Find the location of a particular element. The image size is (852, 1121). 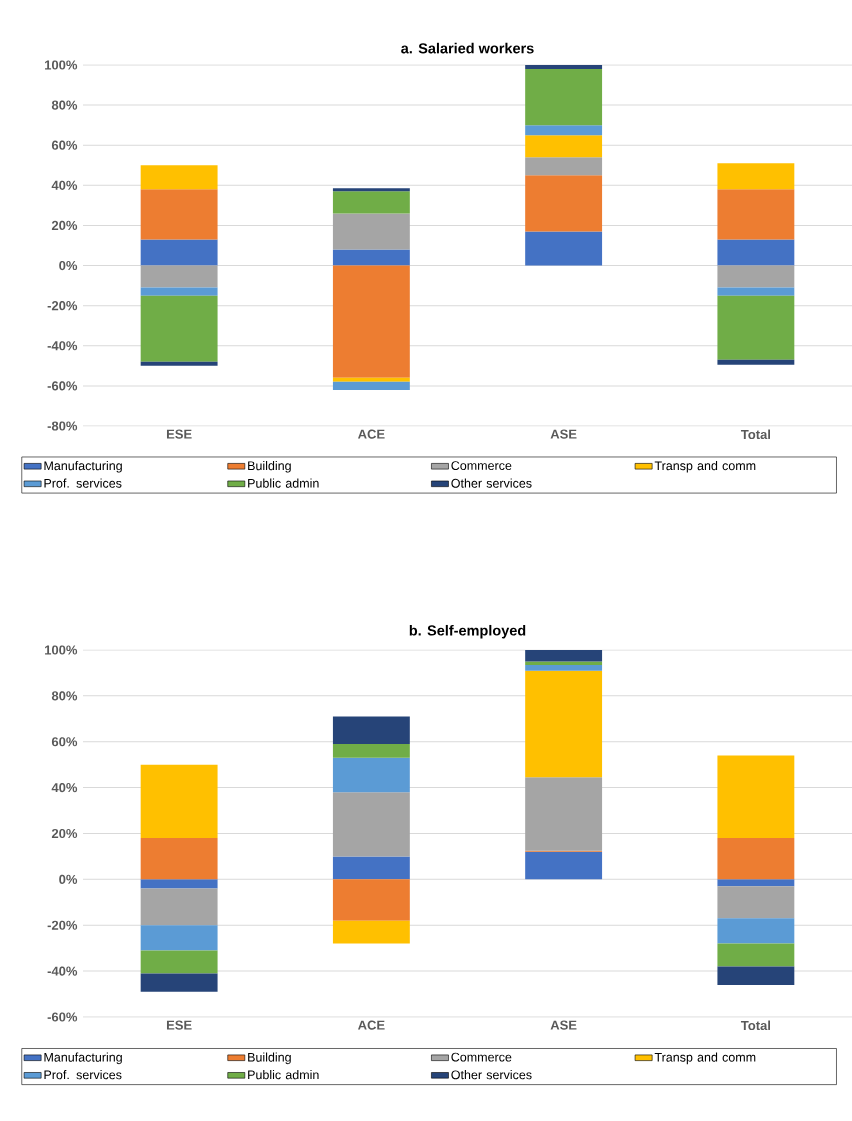

chart-title: b. Self-employed is located at coordinates (467, 631).